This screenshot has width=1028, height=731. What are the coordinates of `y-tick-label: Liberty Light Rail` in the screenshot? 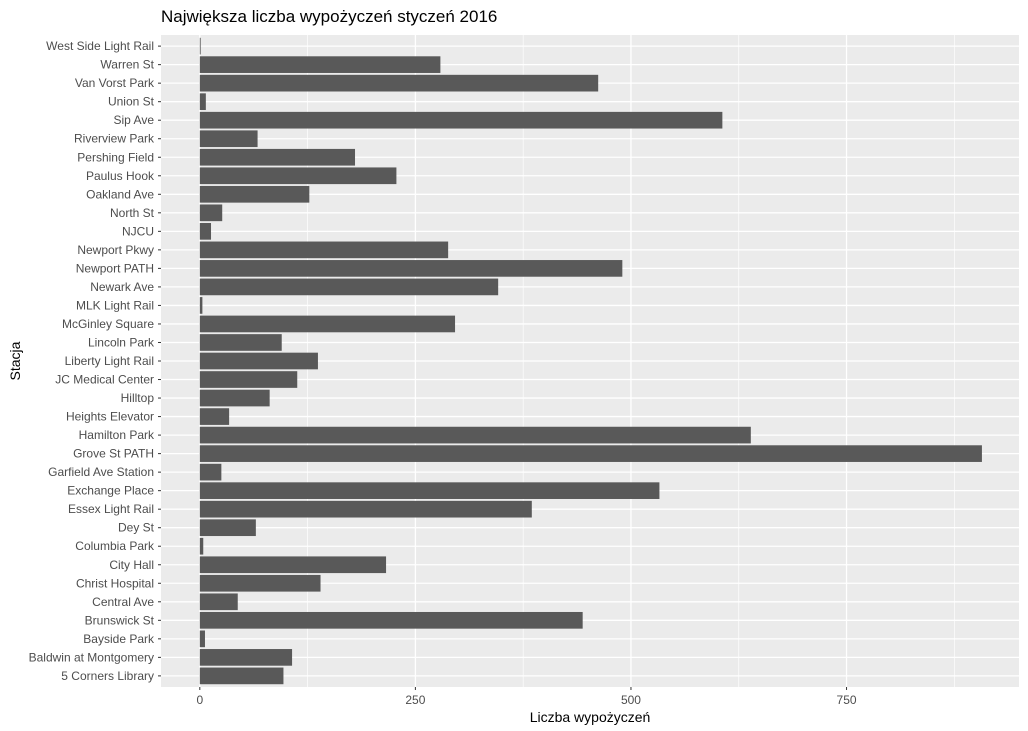 It's located at (109, 361).